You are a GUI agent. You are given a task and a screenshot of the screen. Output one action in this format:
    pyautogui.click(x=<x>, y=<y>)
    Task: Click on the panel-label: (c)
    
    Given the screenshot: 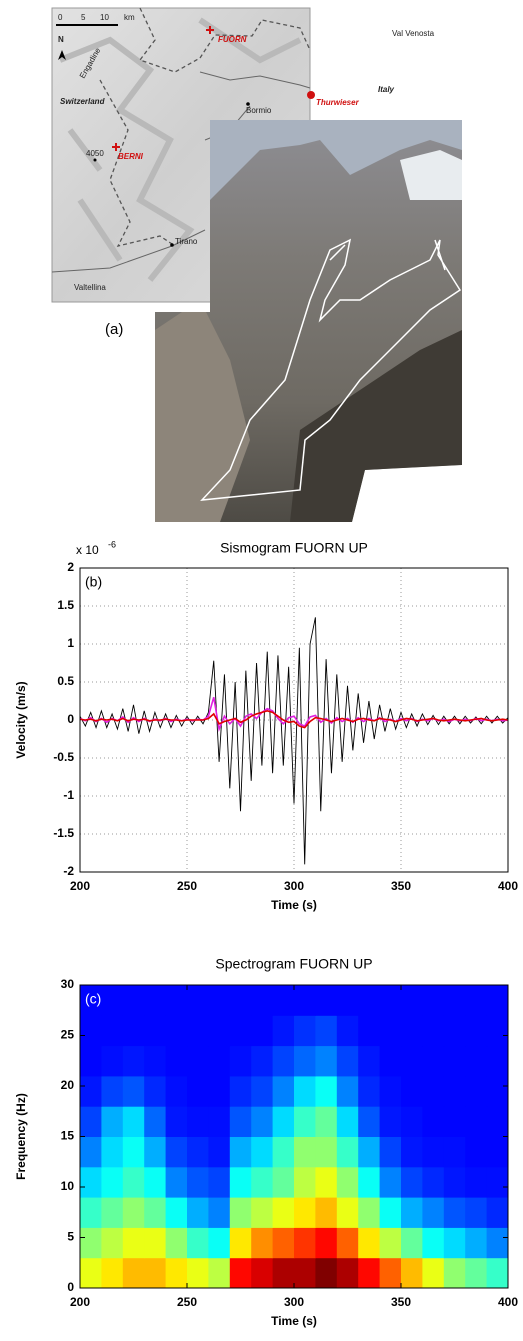 What is the action you would take?
    pyautogui.click(x=93, y=999)
    